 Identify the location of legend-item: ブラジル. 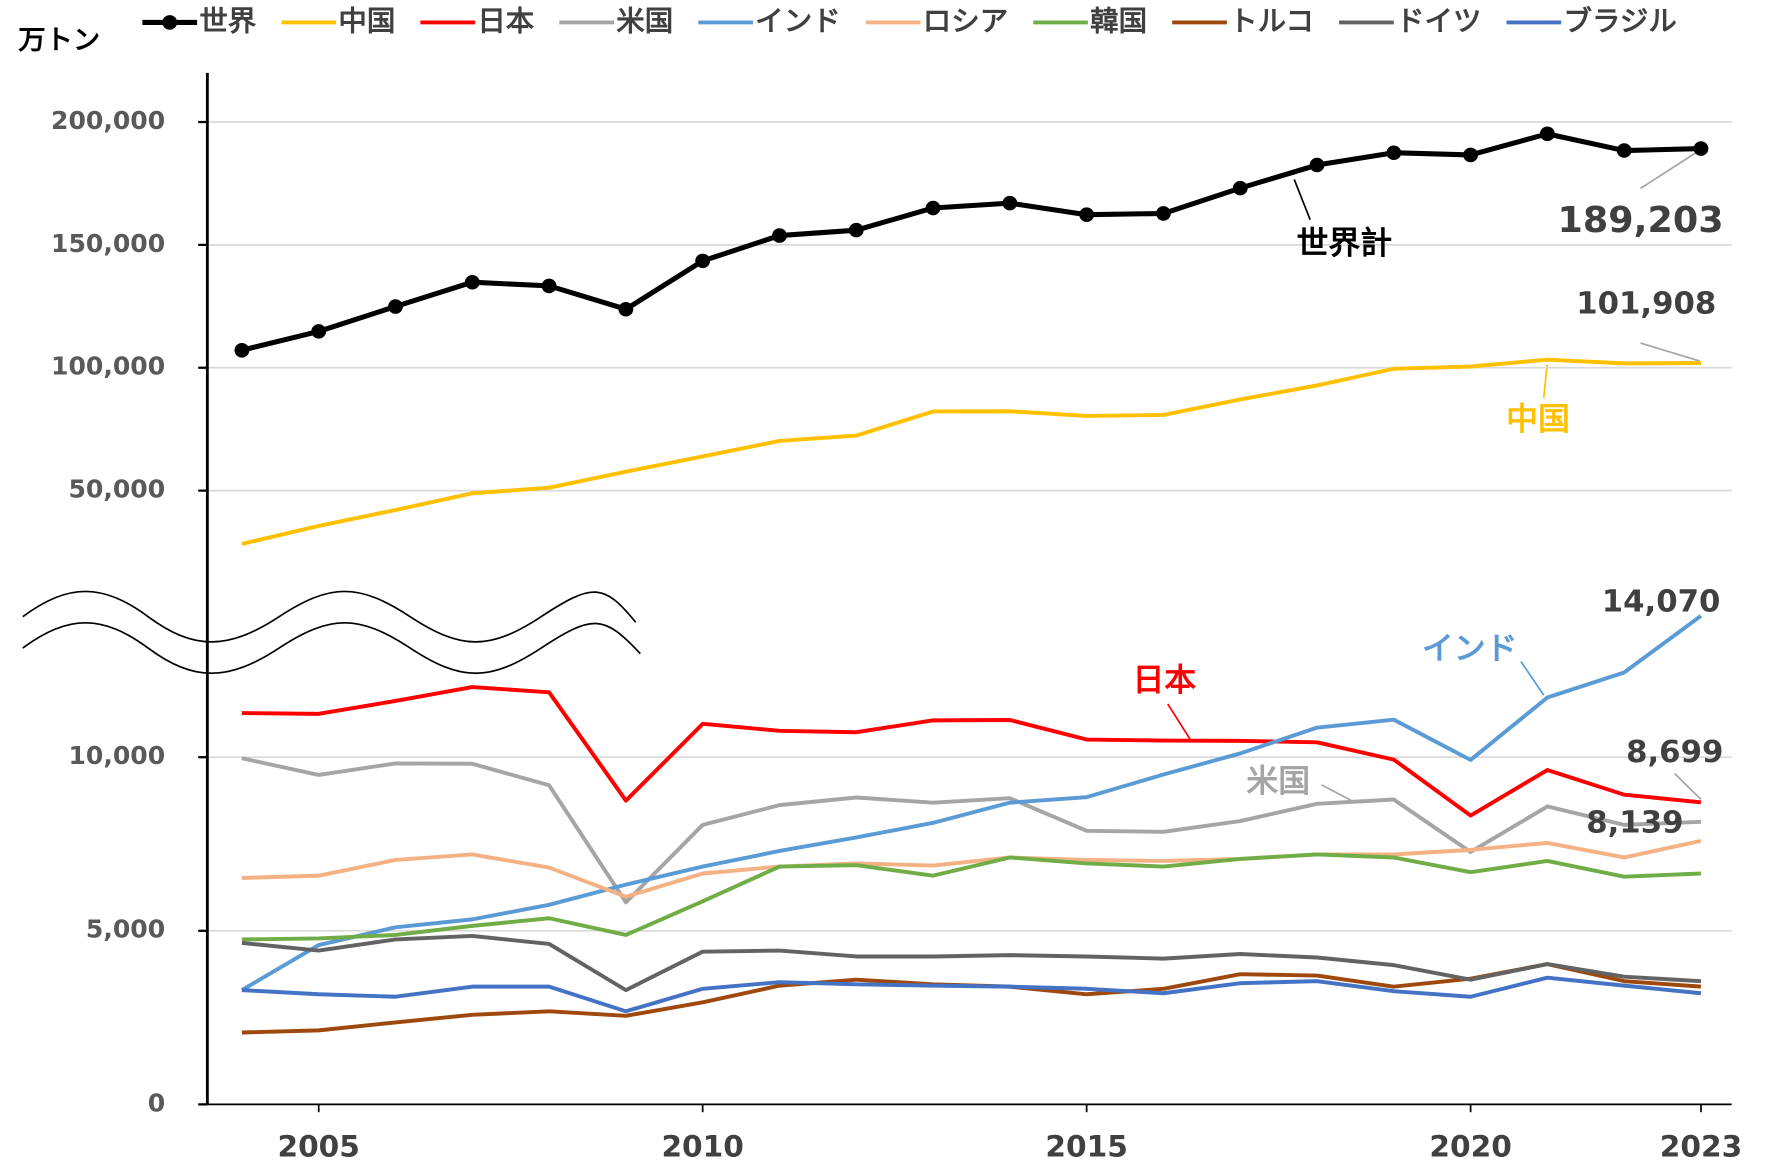
(1591, 21).